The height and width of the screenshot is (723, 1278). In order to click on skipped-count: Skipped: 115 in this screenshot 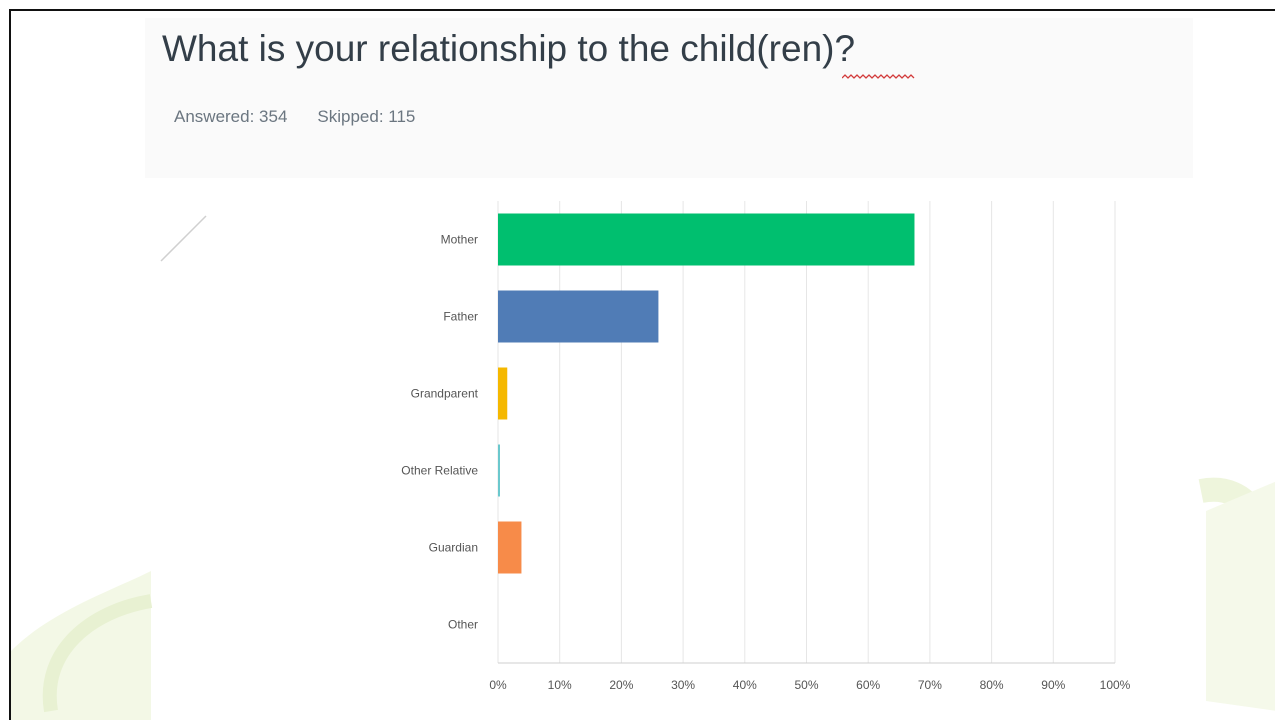, I will do `click(366, 116)`.